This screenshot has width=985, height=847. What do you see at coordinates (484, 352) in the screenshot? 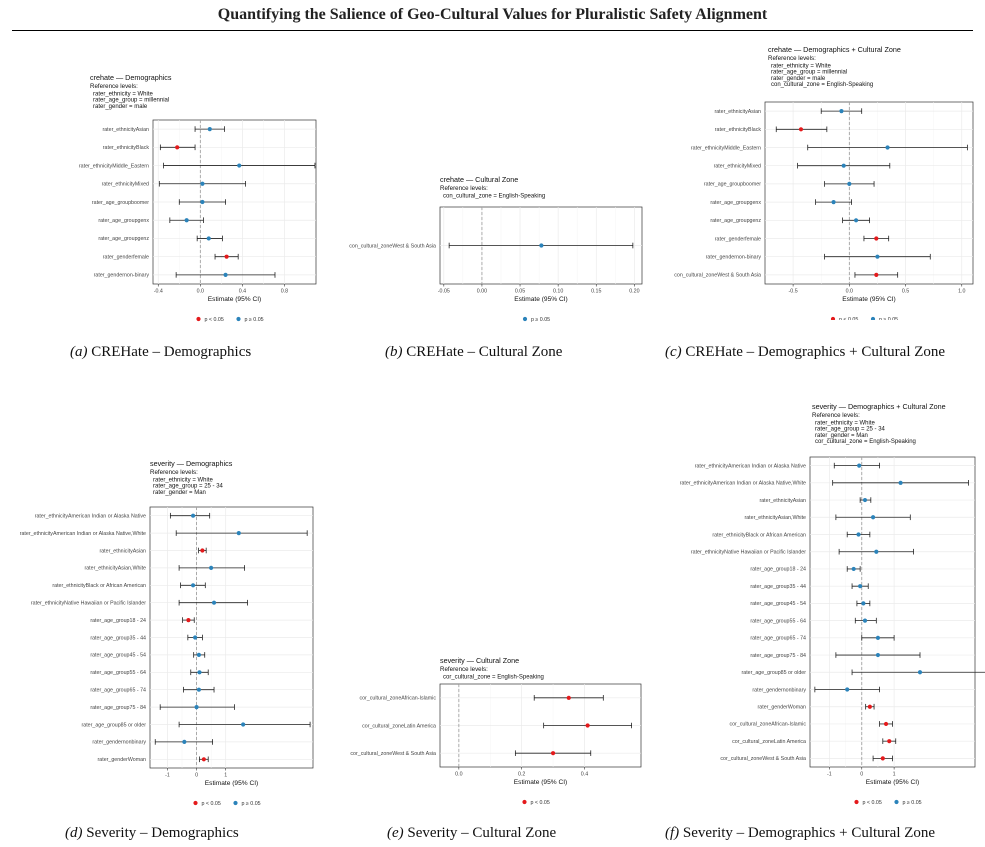
I see `caption-text: CREHate – Cultural Zone` at bounding box center [484, 352].